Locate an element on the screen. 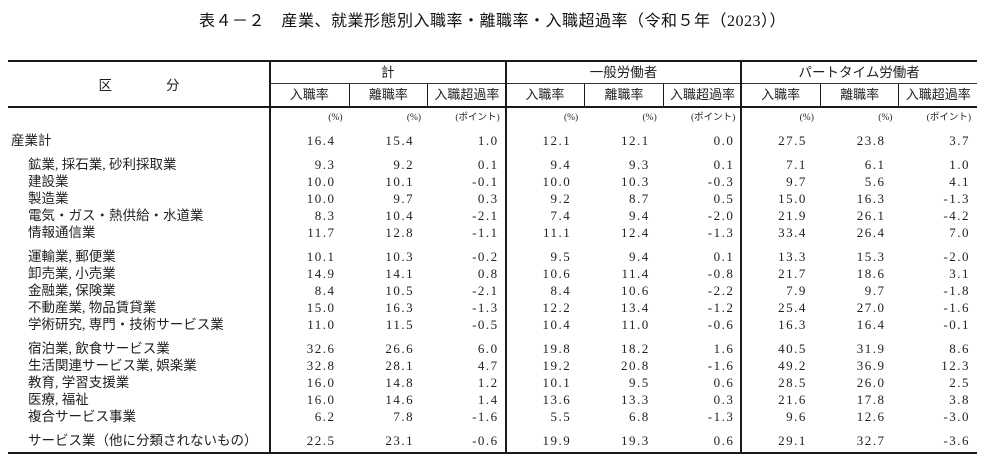  value-cell: 23.1 is located at coordinates (400, 440).